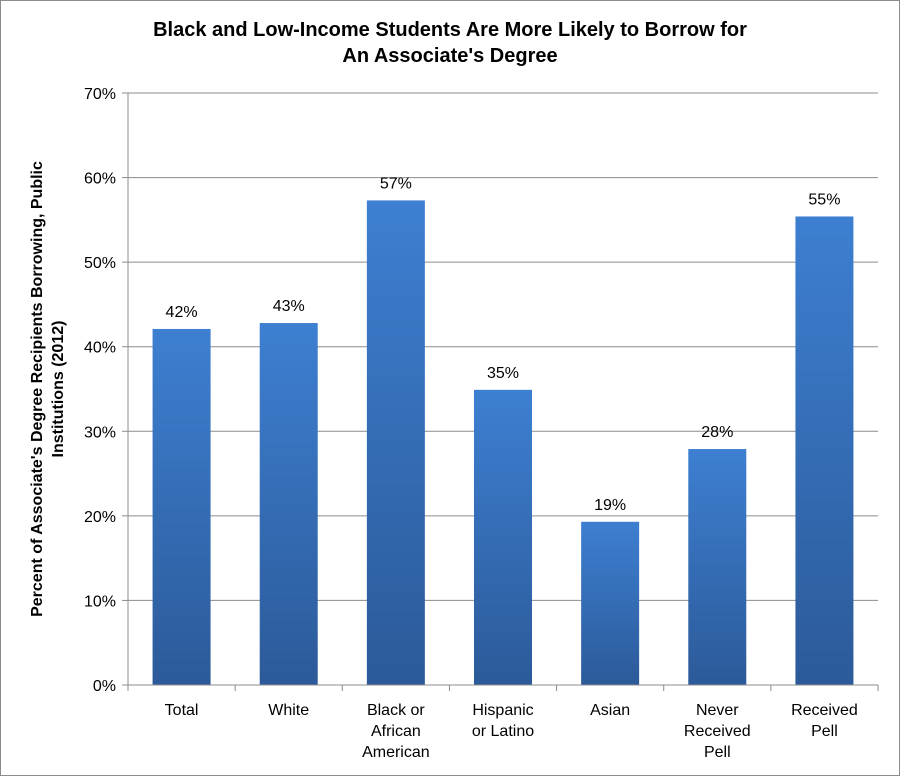 This screenshot has height=776, width=900. I want to click on x-tick-label: White, so click(288, 710).